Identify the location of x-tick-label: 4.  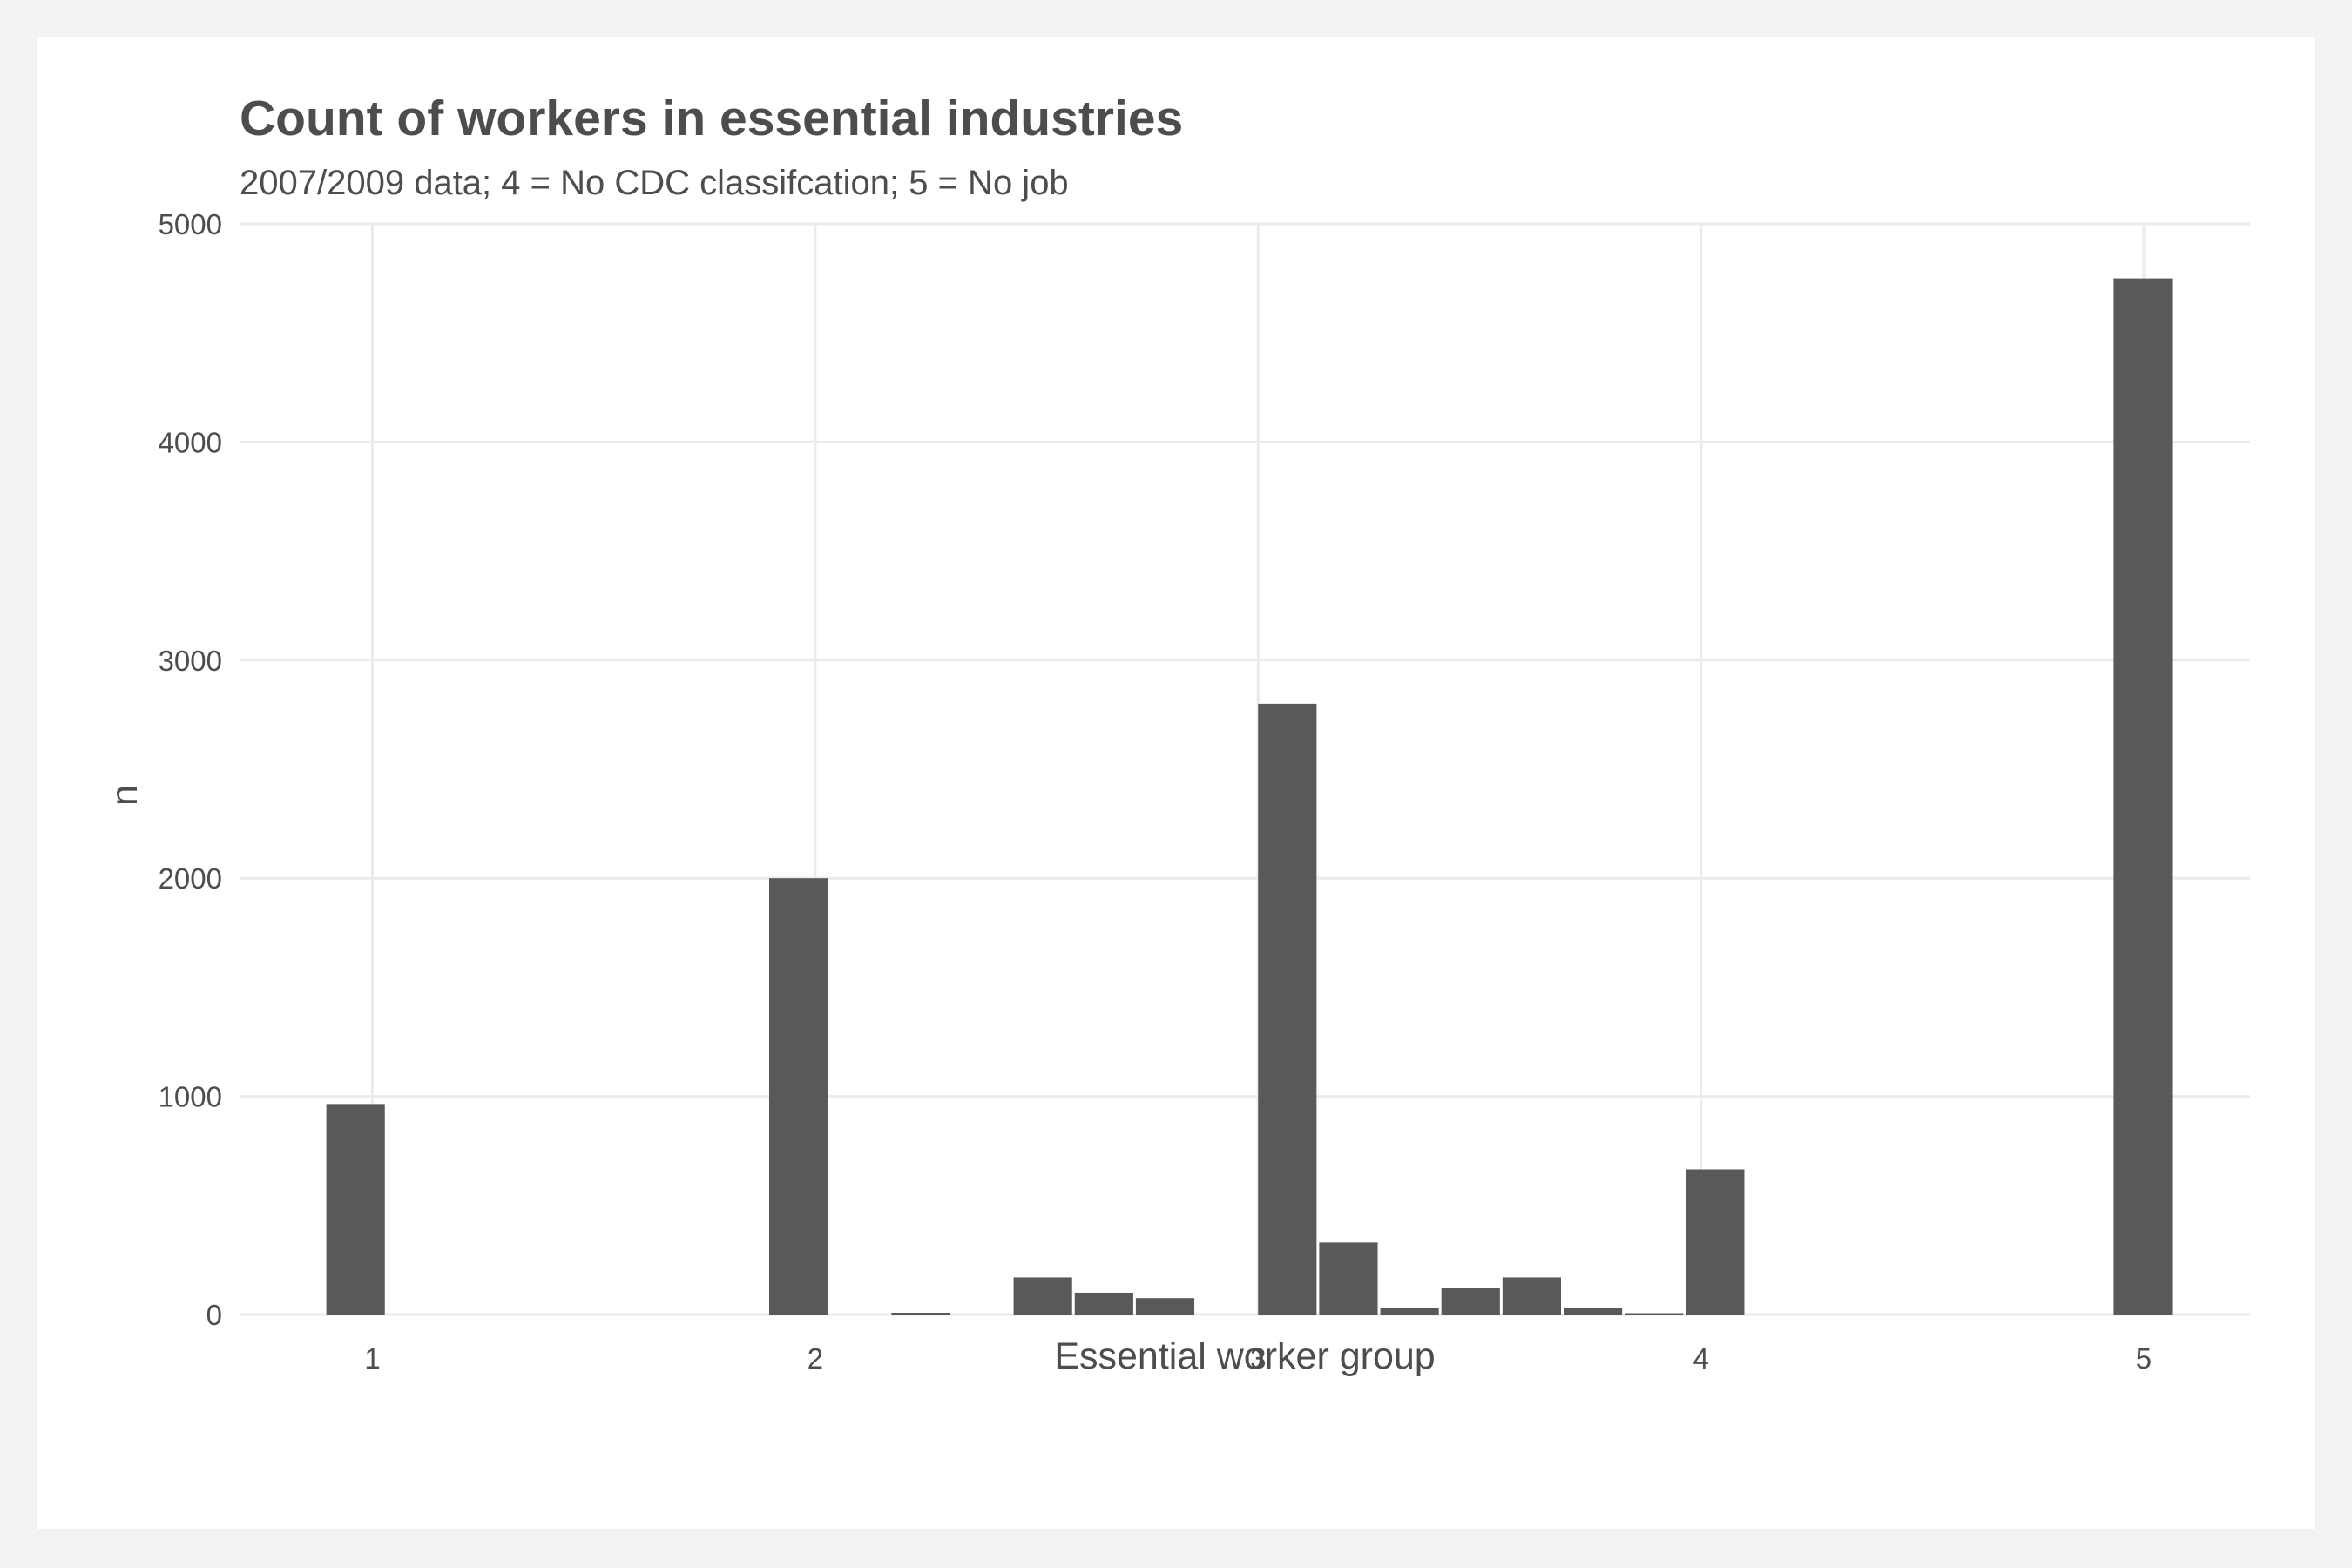
(1700, 1359).